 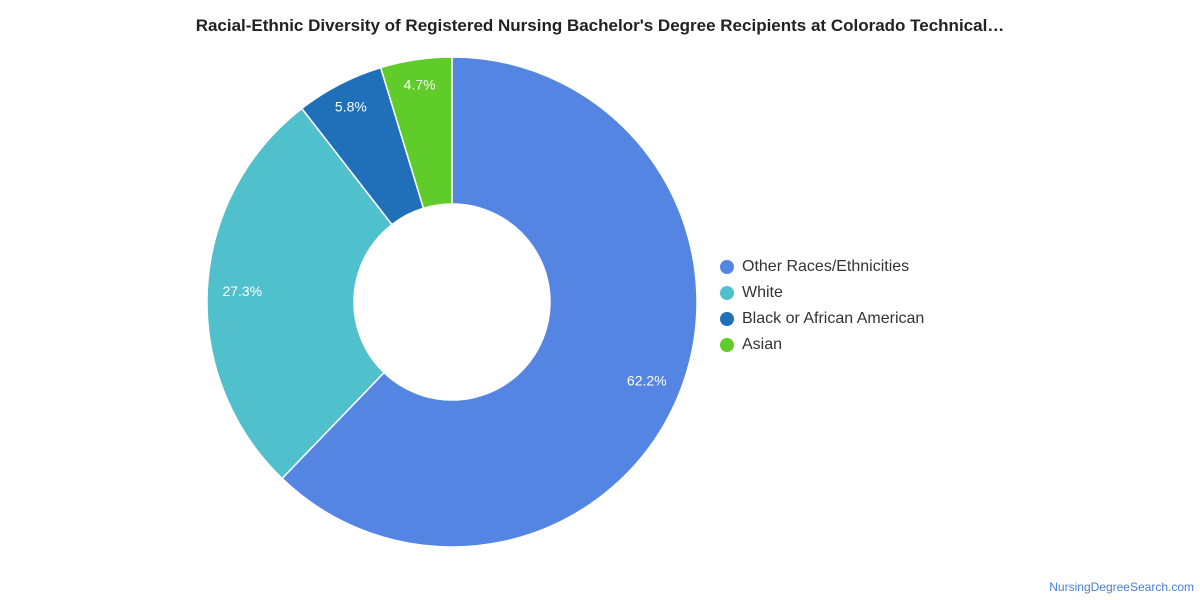 What do you see at coordinates (647, 381) in the screenshot?
I see `slice-data-label-0: 62.2%` at bounding box center [647, 381].